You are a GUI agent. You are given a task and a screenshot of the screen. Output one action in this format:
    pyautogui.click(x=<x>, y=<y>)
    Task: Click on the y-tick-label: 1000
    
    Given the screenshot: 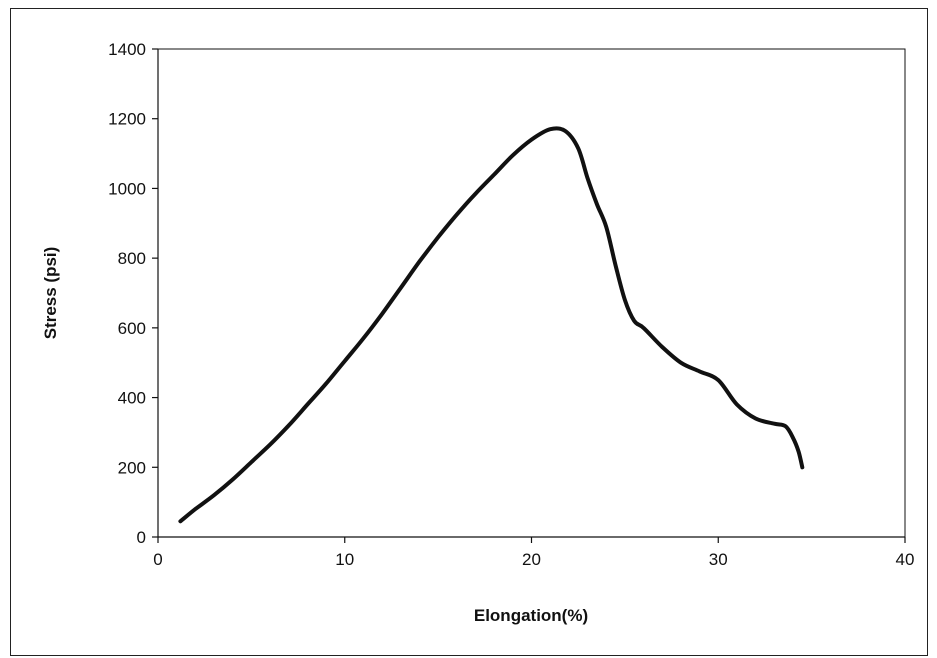 What is the action you would take?
    pyautogui.click(x=127, y=188)
    